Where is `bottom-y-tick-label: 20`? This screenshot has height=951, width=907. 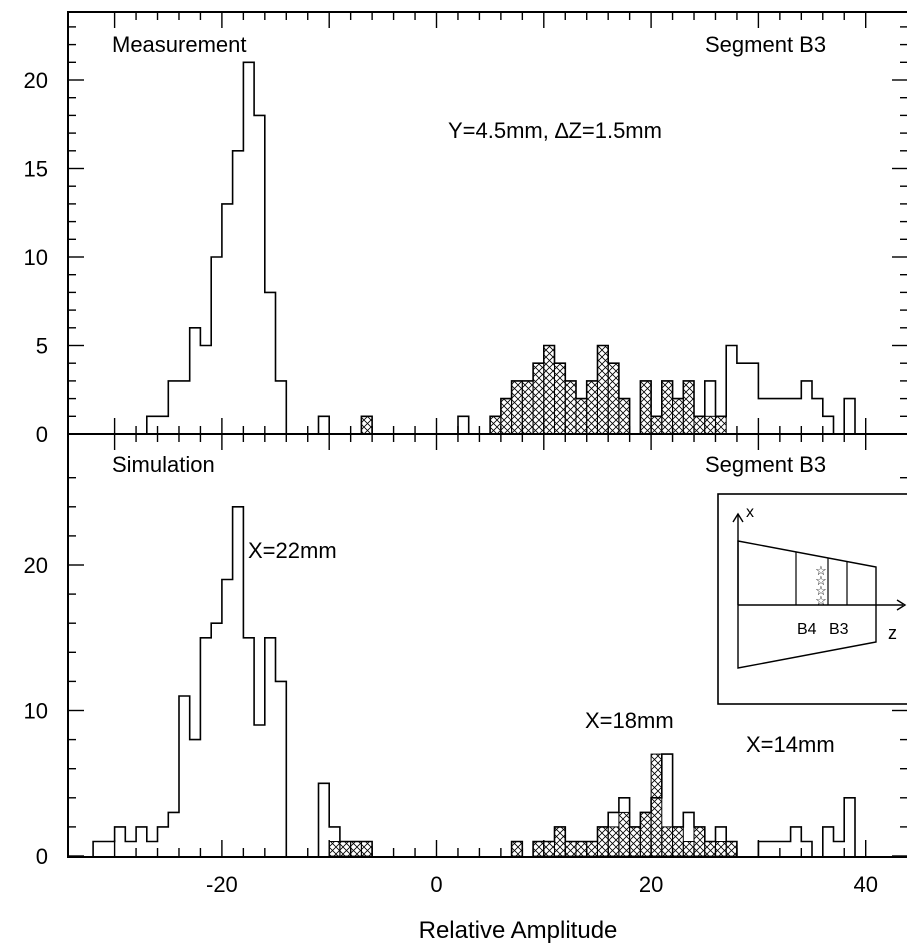
bottom-y-tick-label: 20 is located at coordinates (36, 565).